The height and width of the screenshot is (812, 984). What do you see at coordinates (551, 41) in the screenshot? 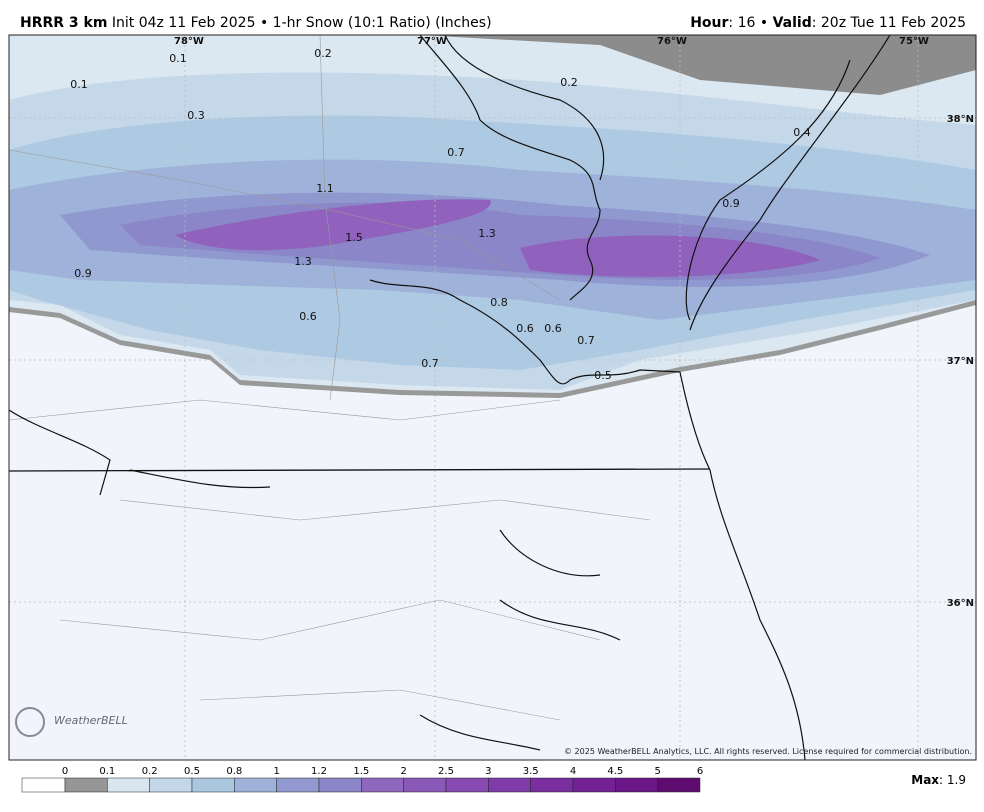
I see `lon-labels: 78°W 77°W 76°W 75°W` at bounding box center [551, 41].